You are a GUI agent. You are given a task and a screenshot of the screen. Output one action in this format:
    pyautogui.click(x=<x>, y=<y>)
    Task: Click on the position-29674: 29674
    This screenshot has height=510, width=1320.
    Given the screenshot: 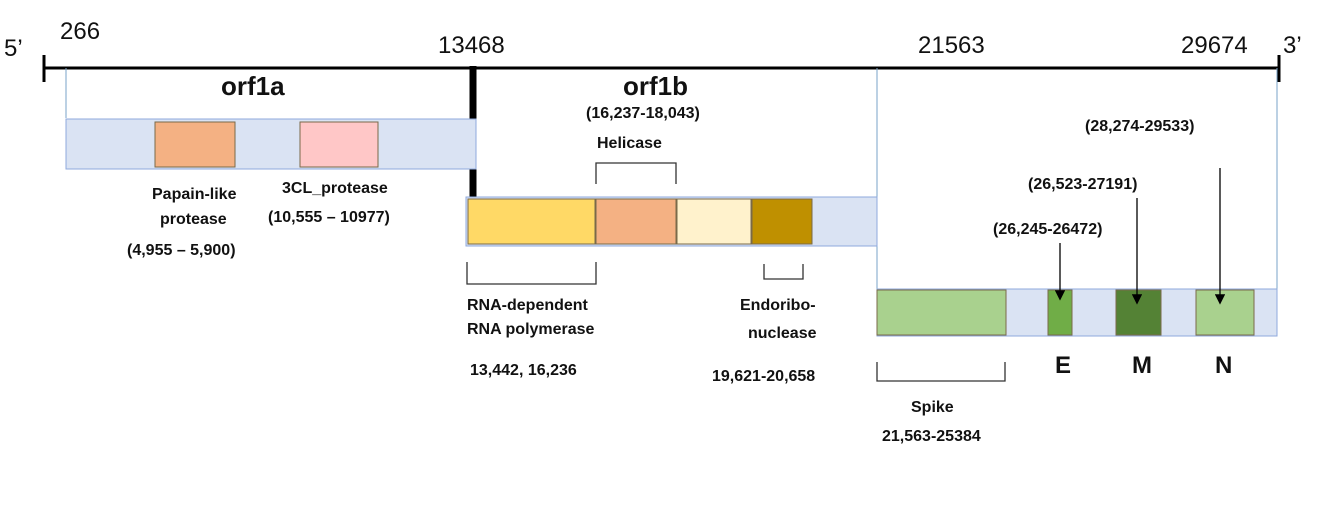 What is the action you would take?
    pyautogui.click(x=1214, y=45)
    